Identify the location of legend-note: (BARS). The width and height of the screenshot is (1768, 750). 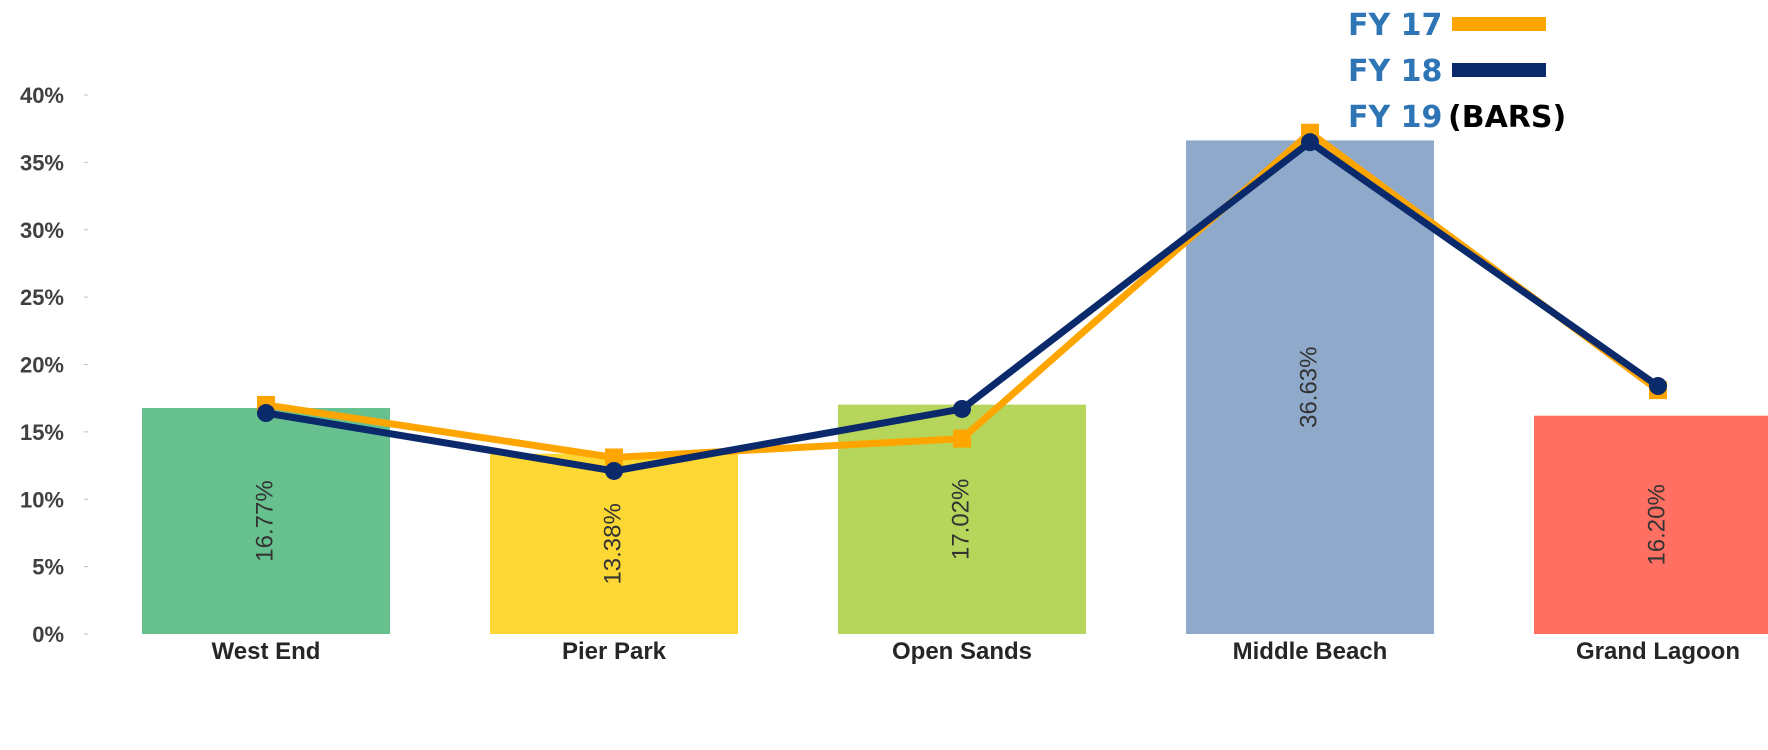
(1507, 117).